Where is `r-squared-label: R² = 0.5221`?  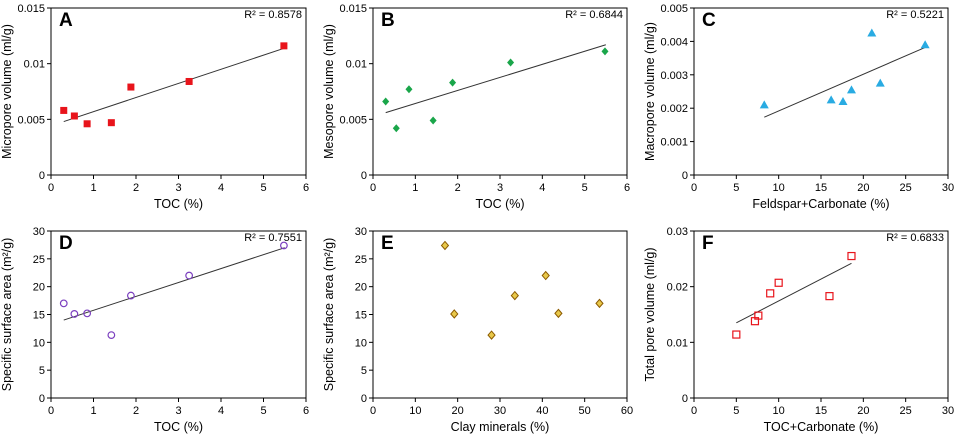
r-squared-label: R² = 0.5221 is located at coordinates (915, 15).